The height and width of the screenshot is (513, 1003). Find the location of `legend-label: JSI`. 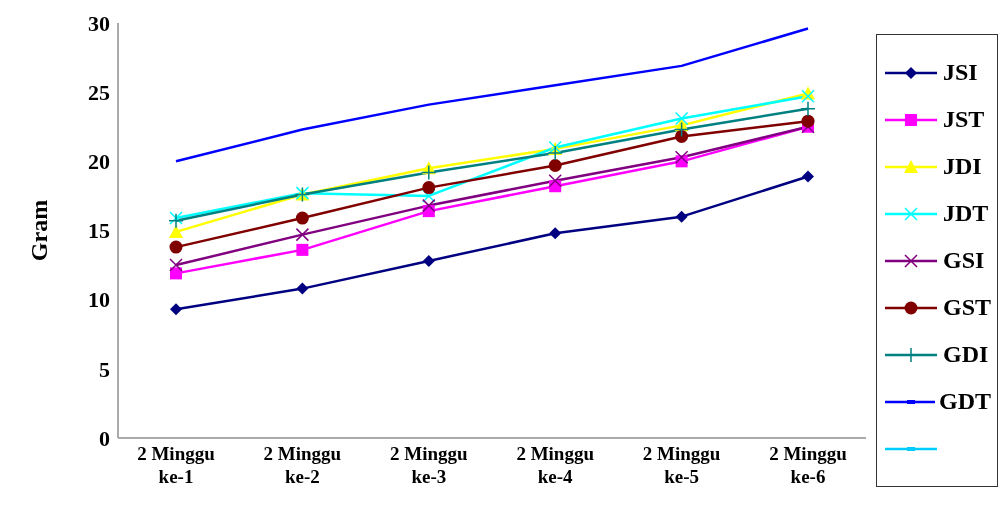

legend-label: JSI is located at coordinates (960, 72).